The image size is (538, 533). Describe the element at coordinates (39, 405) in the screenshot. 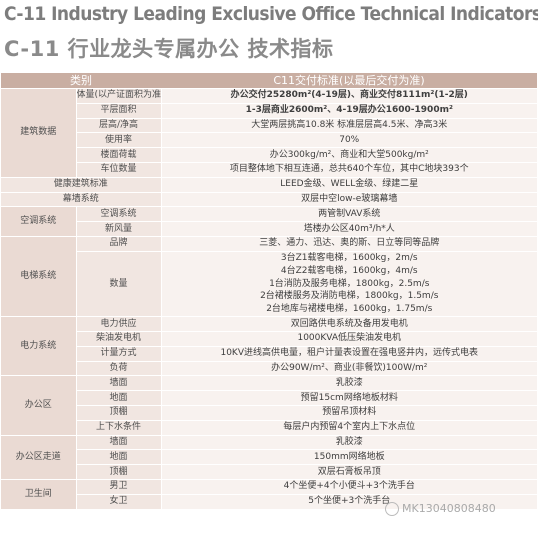

I see `category-office: 办公区` at that location.